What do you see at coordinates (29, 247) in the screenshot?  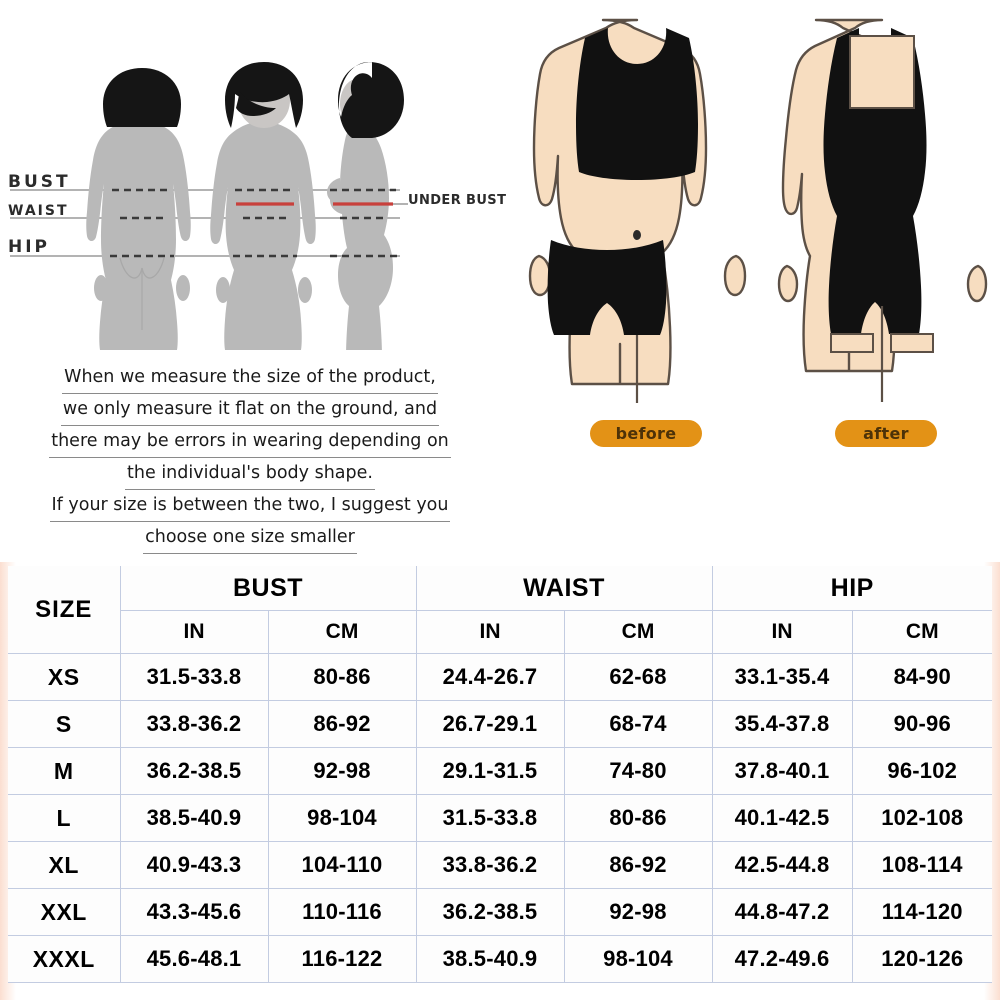 I see `label-hip: HIP` at bounding box center [29, 247].